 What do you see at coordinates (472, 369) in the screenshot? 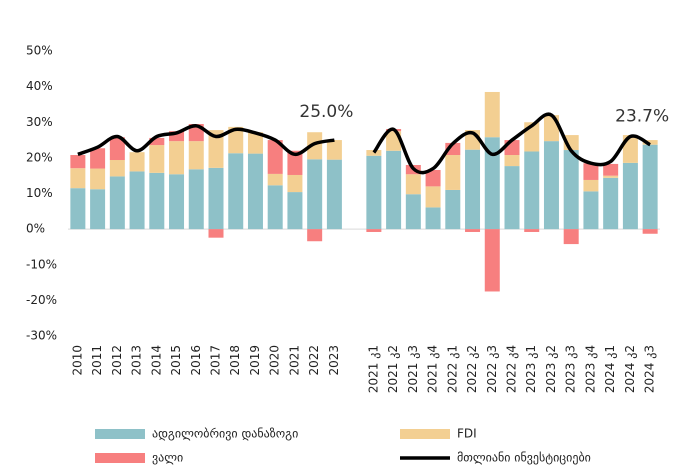
I see `x-tick-label: 2022 კ2` at bounding box center [472, 369].